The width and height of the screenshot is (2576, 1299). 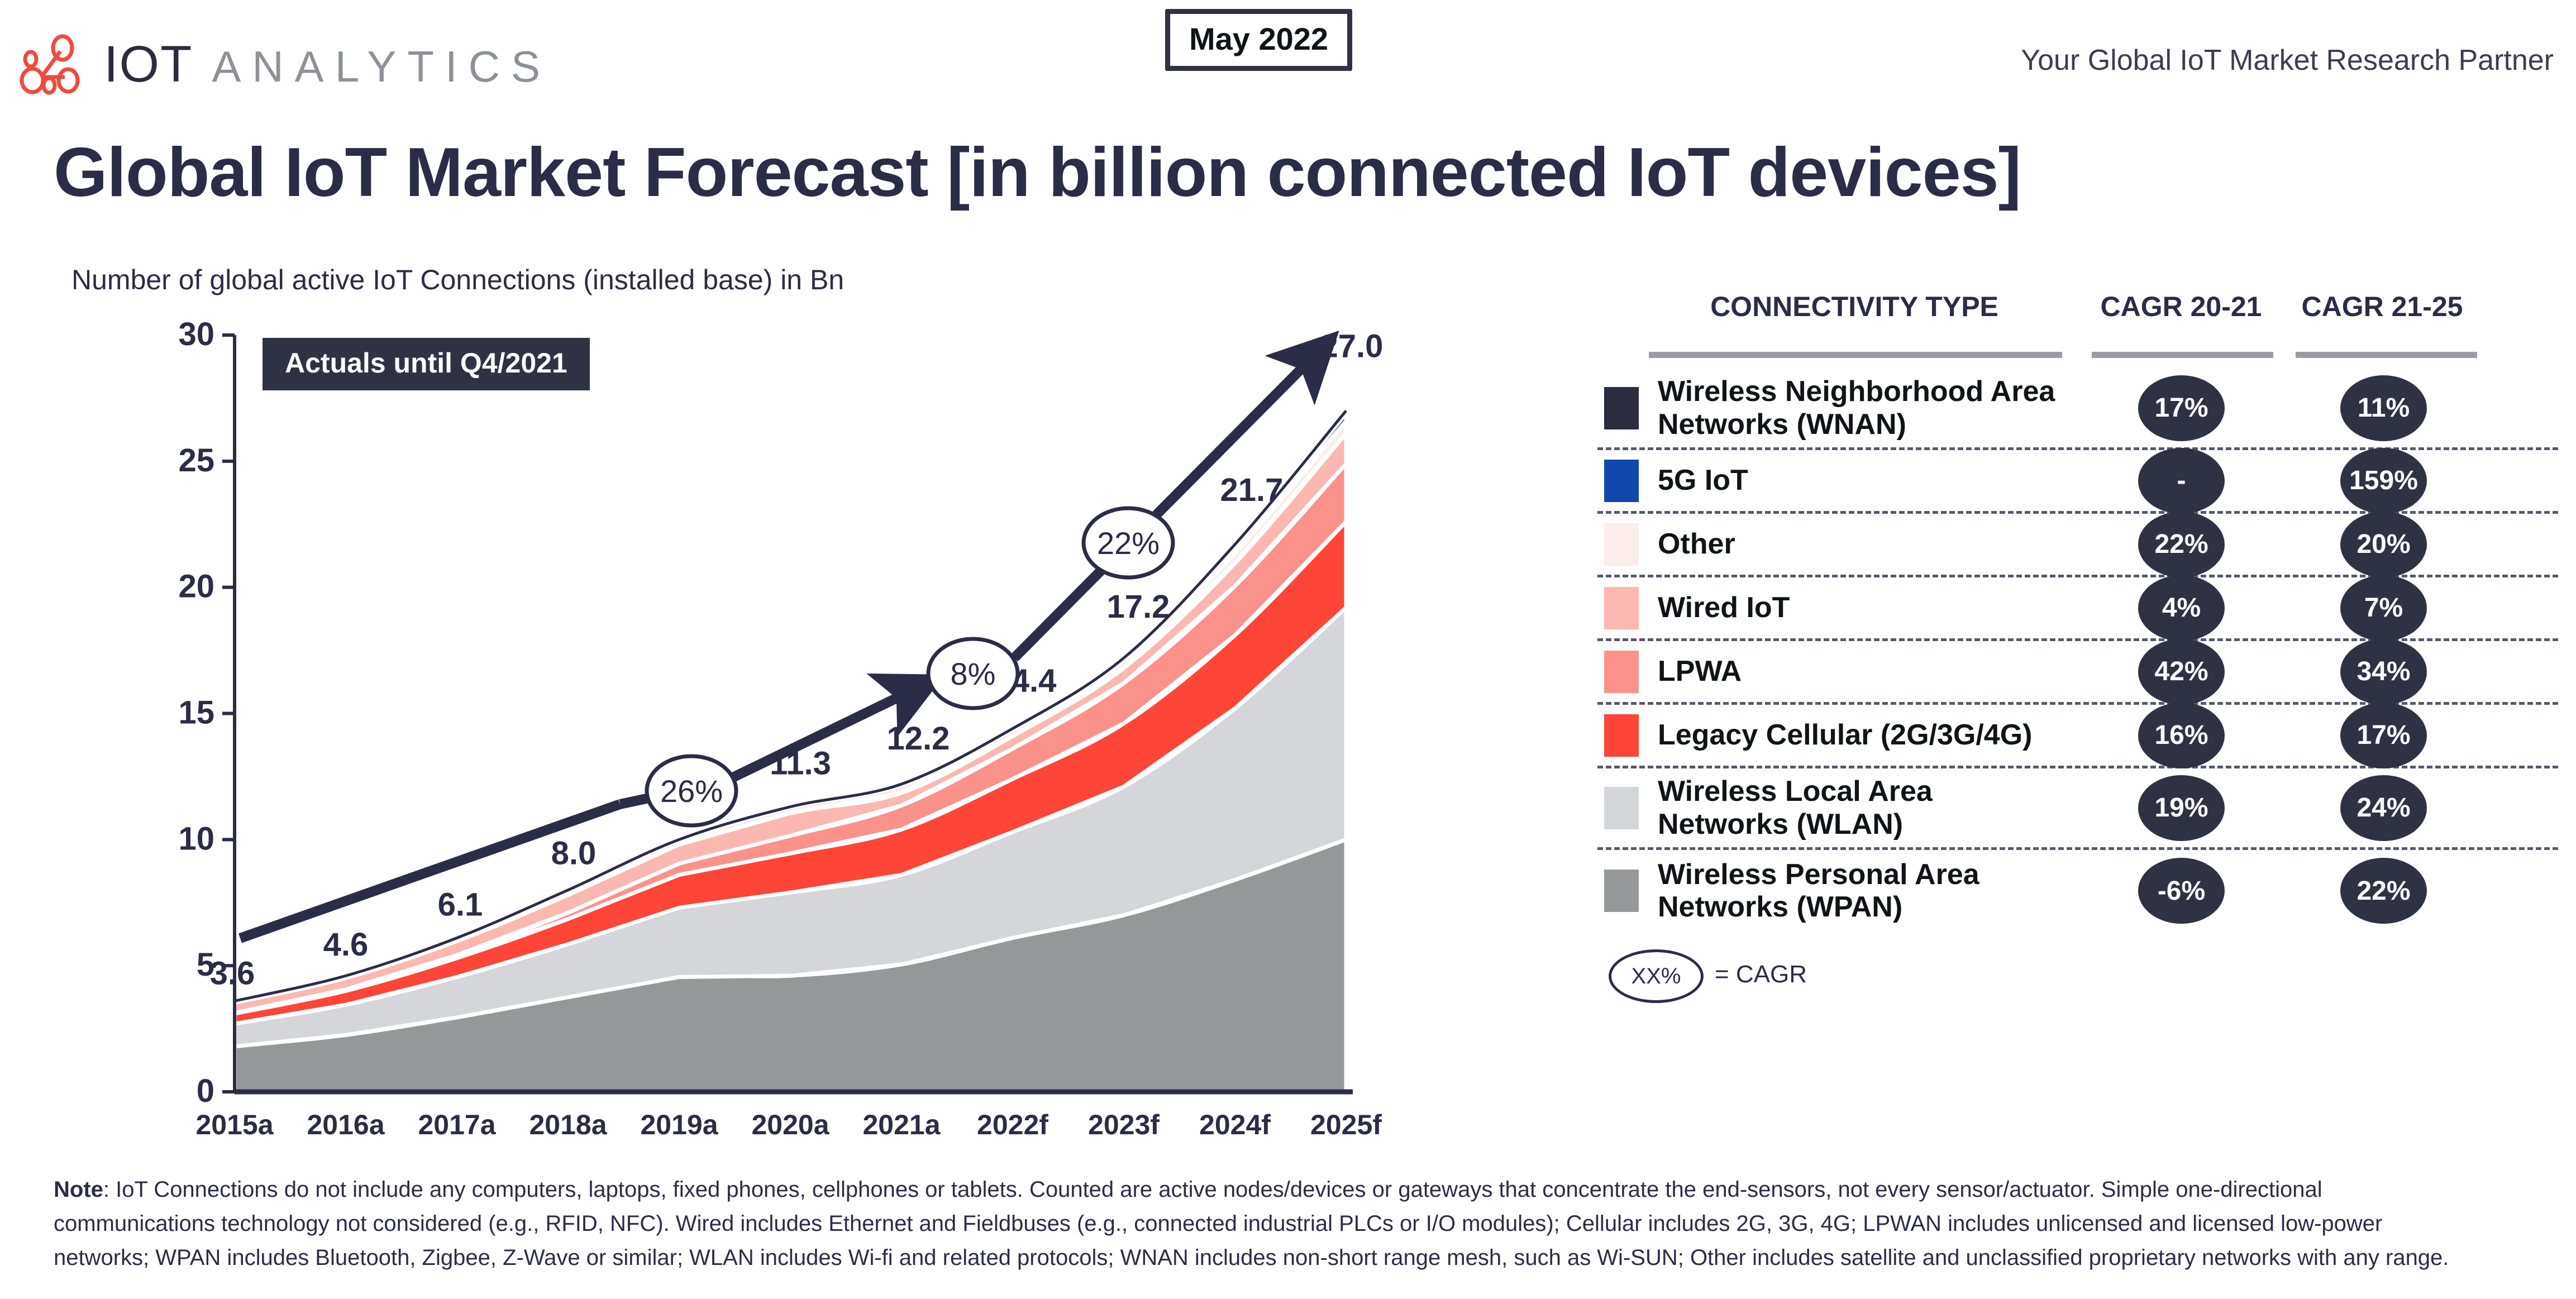 What do you see at coordinates (2078, 671) in the screenshot?
I see `legend-row: LPWA 42% 34%` at bounding box center [2078, 671].